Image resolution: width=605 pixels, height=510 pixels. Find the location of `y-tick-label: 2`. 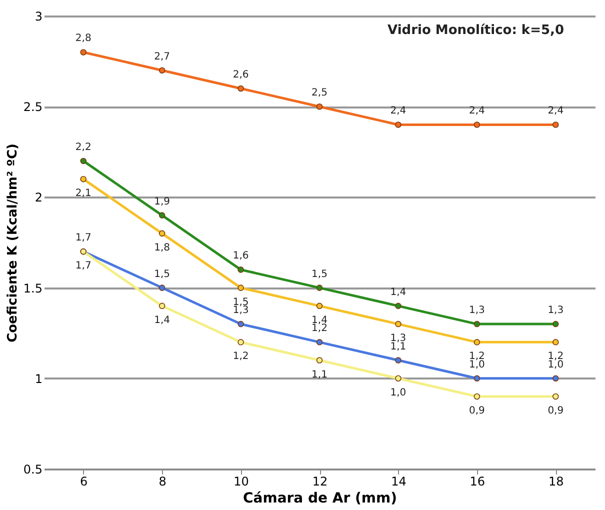

y-tick-label: 2 is located at coordinates (38, 197).